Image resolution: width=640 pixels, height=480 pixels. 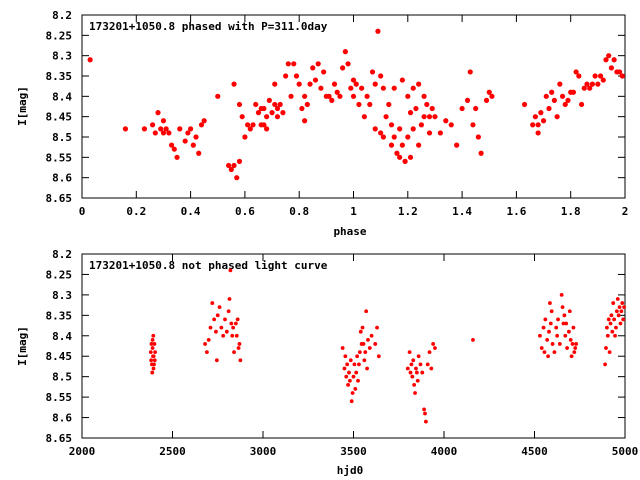 What do you see at coordinates (62, 56) in the screenshot?
I see `y-tick-label: 8.3` at bounding box center [62, 56].